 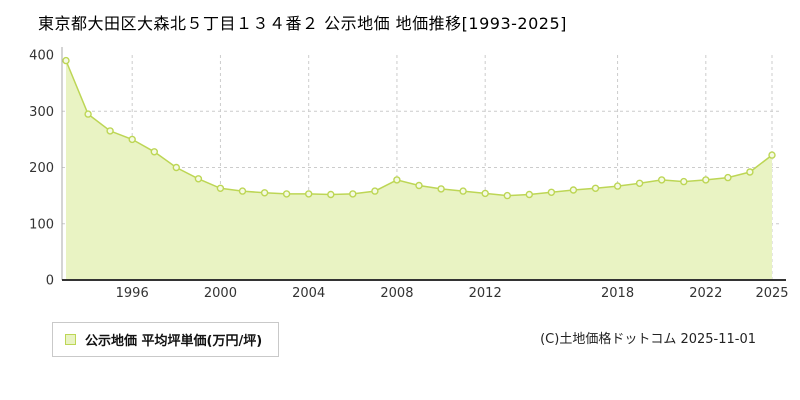 What do you see at coordinates (302, 23) in the screenshot?
I see `chart-title: 東京都大田区大森北５丁目１３４番２ 公示地価 地価推移[1993-2025]` at bounding box center [302, 23].